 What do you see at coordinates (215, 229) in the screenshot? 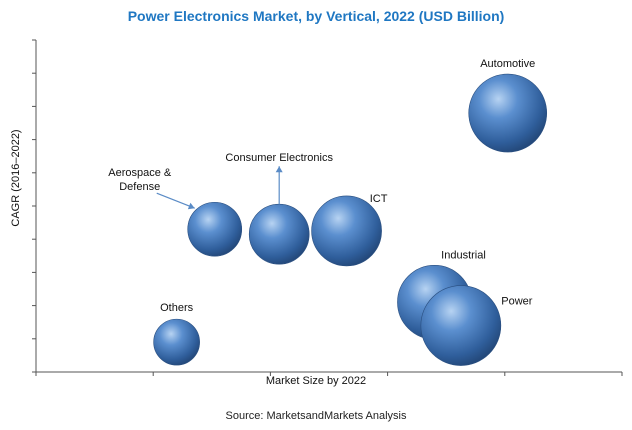
I see `bubble-aerospace-defense` at bounding box center [215, 229].